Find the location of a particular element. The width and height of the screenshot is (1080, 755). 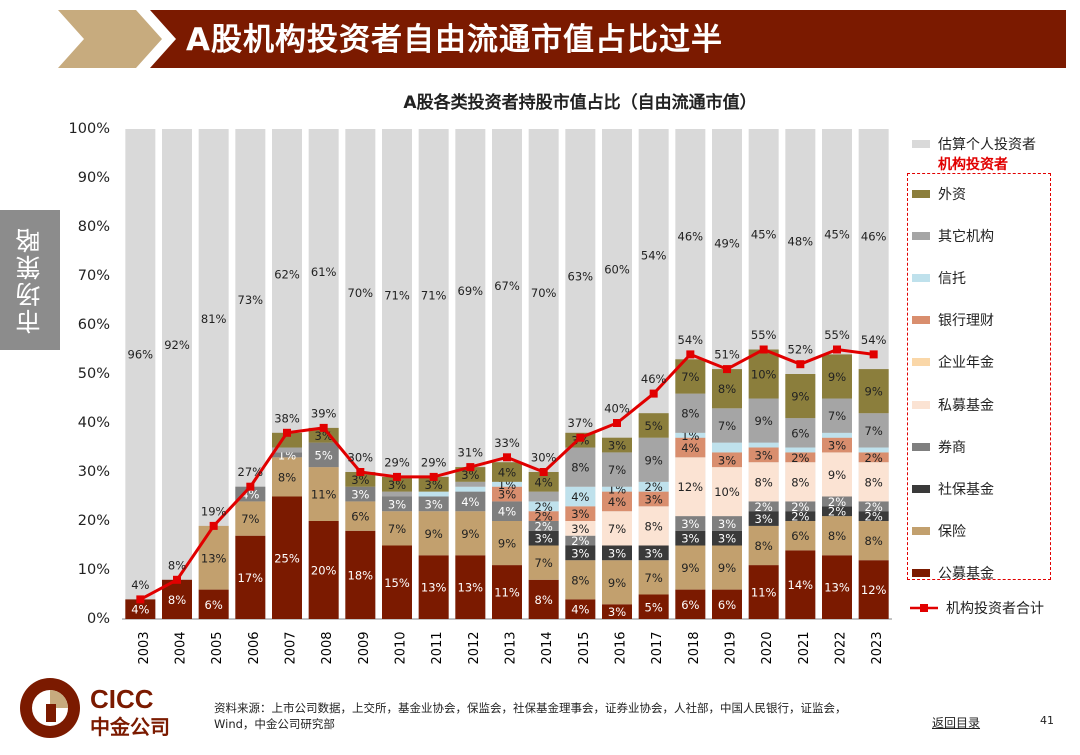

line-data-label: 4% is located at coordinates (140, 585).